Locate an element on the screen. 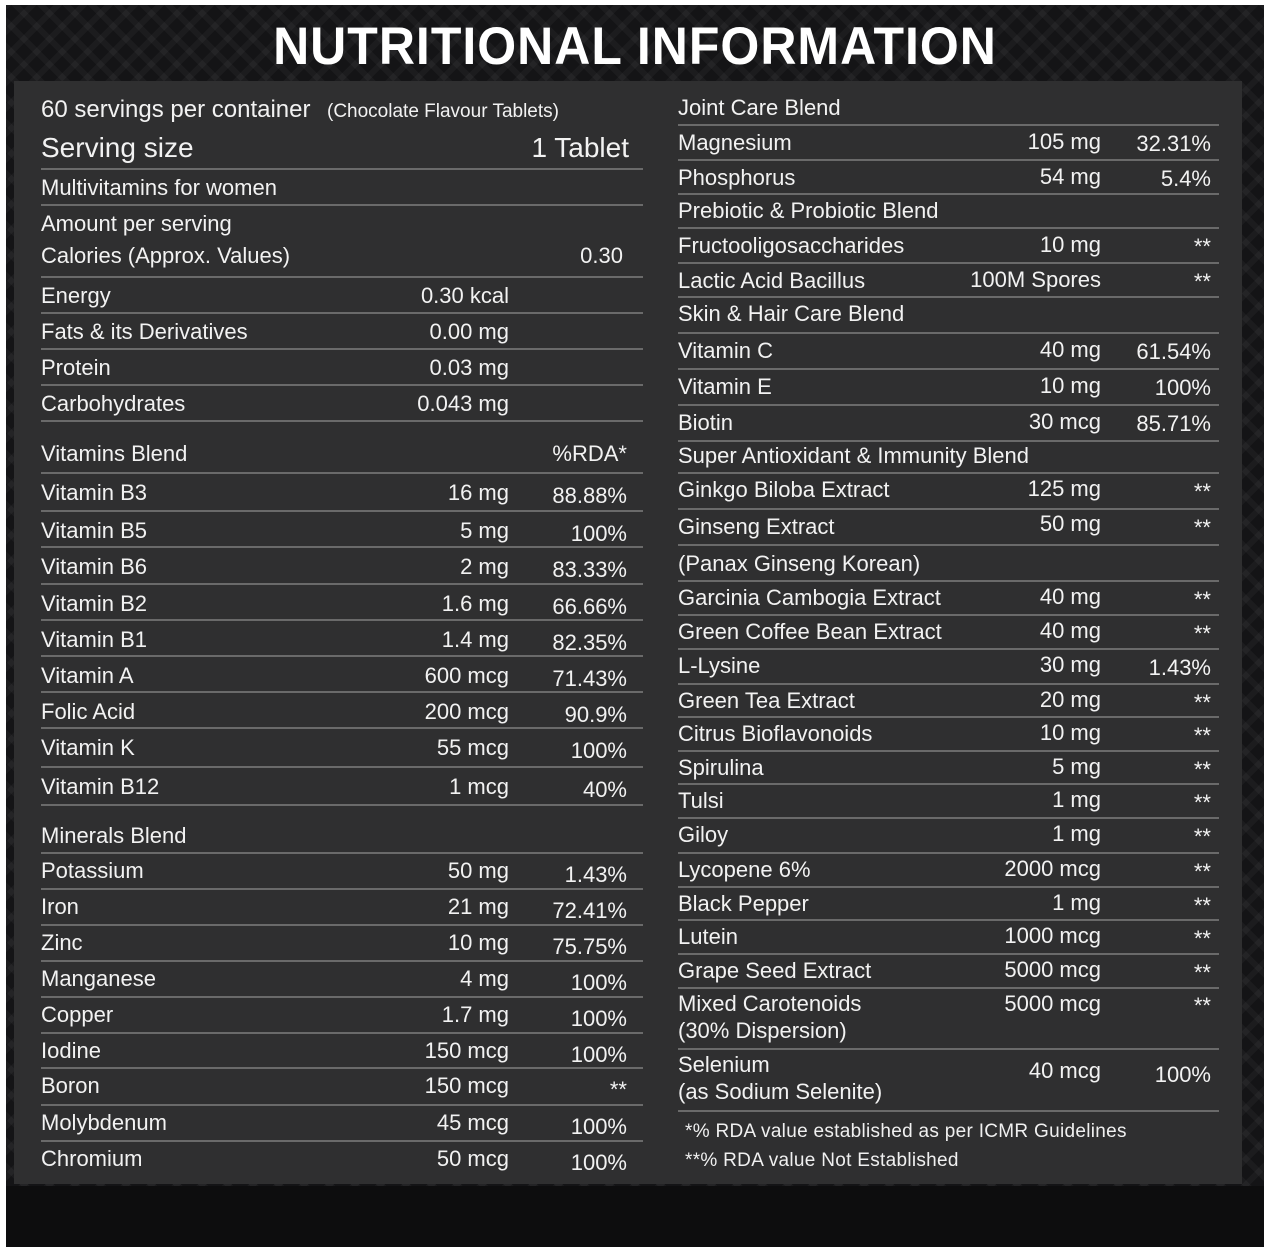 This screenshot has height=1252, width=1276. row-amount: 150 mcg is located at coordinates (466, 1085).